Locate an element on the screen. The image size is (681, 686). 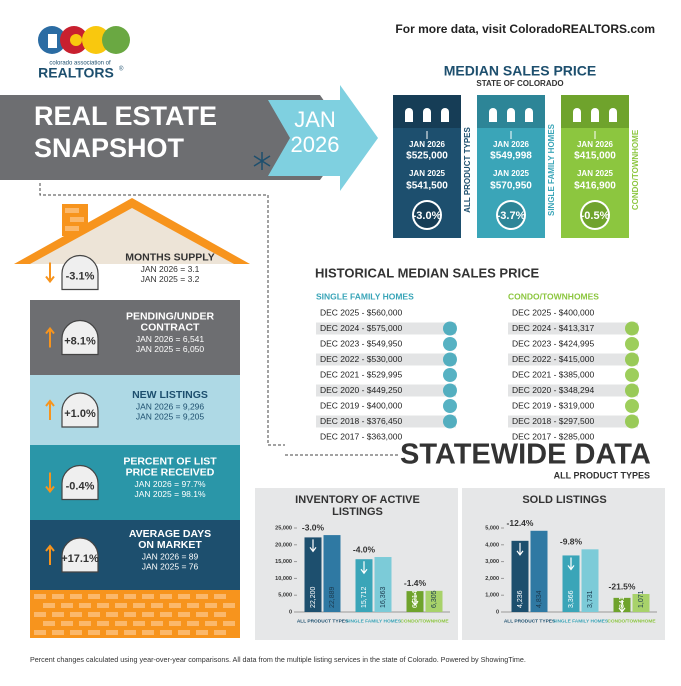
stat-title: MONTHS SUPPLY is located at coordinates (169, 257).